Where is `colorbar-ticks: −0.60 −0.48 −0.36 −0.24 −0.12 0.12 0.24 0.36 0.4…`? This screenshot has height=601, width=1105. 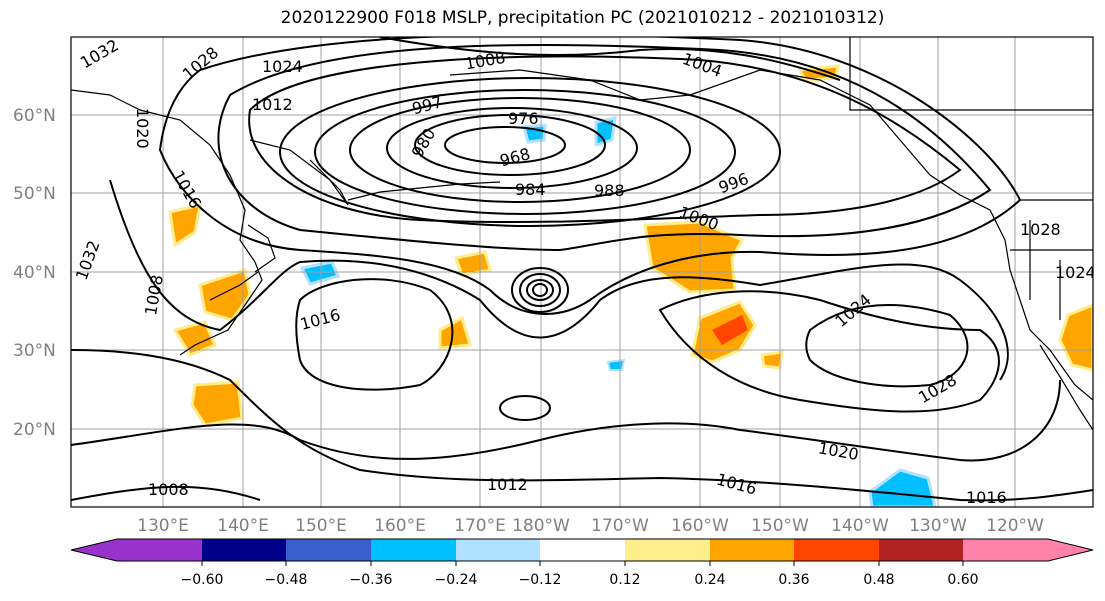 colorbar-ticks: −0.60 −0.48 −0.36 −0.24 −0.12 0.12 0.24 0.36 0.4… is located at coordinates (580, 574).